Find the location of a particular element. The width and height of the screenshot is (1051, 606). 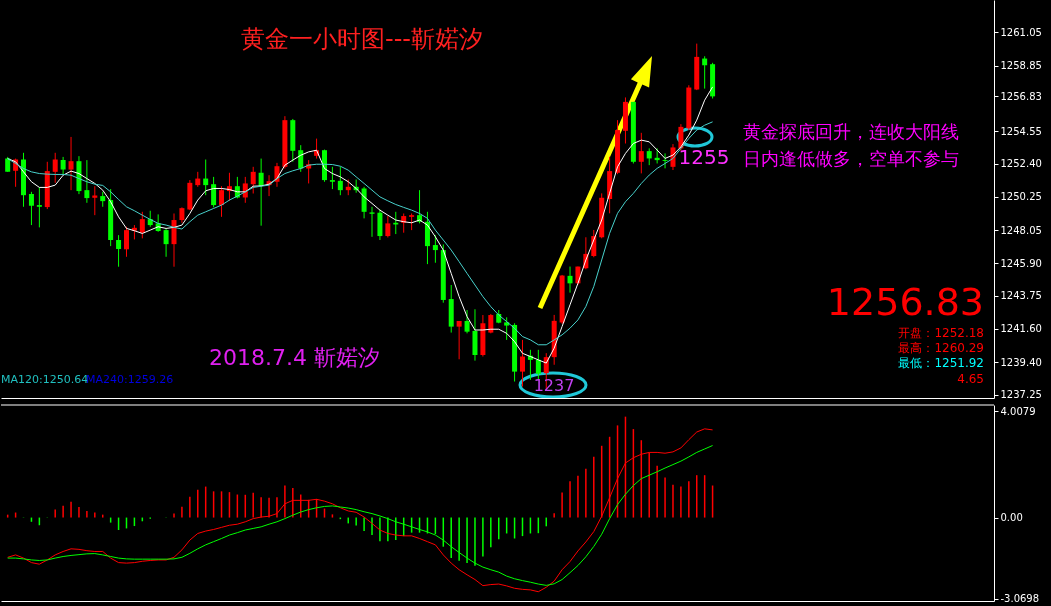

y-tick-label: 4.0079 is located at coordinates (1018, 411).